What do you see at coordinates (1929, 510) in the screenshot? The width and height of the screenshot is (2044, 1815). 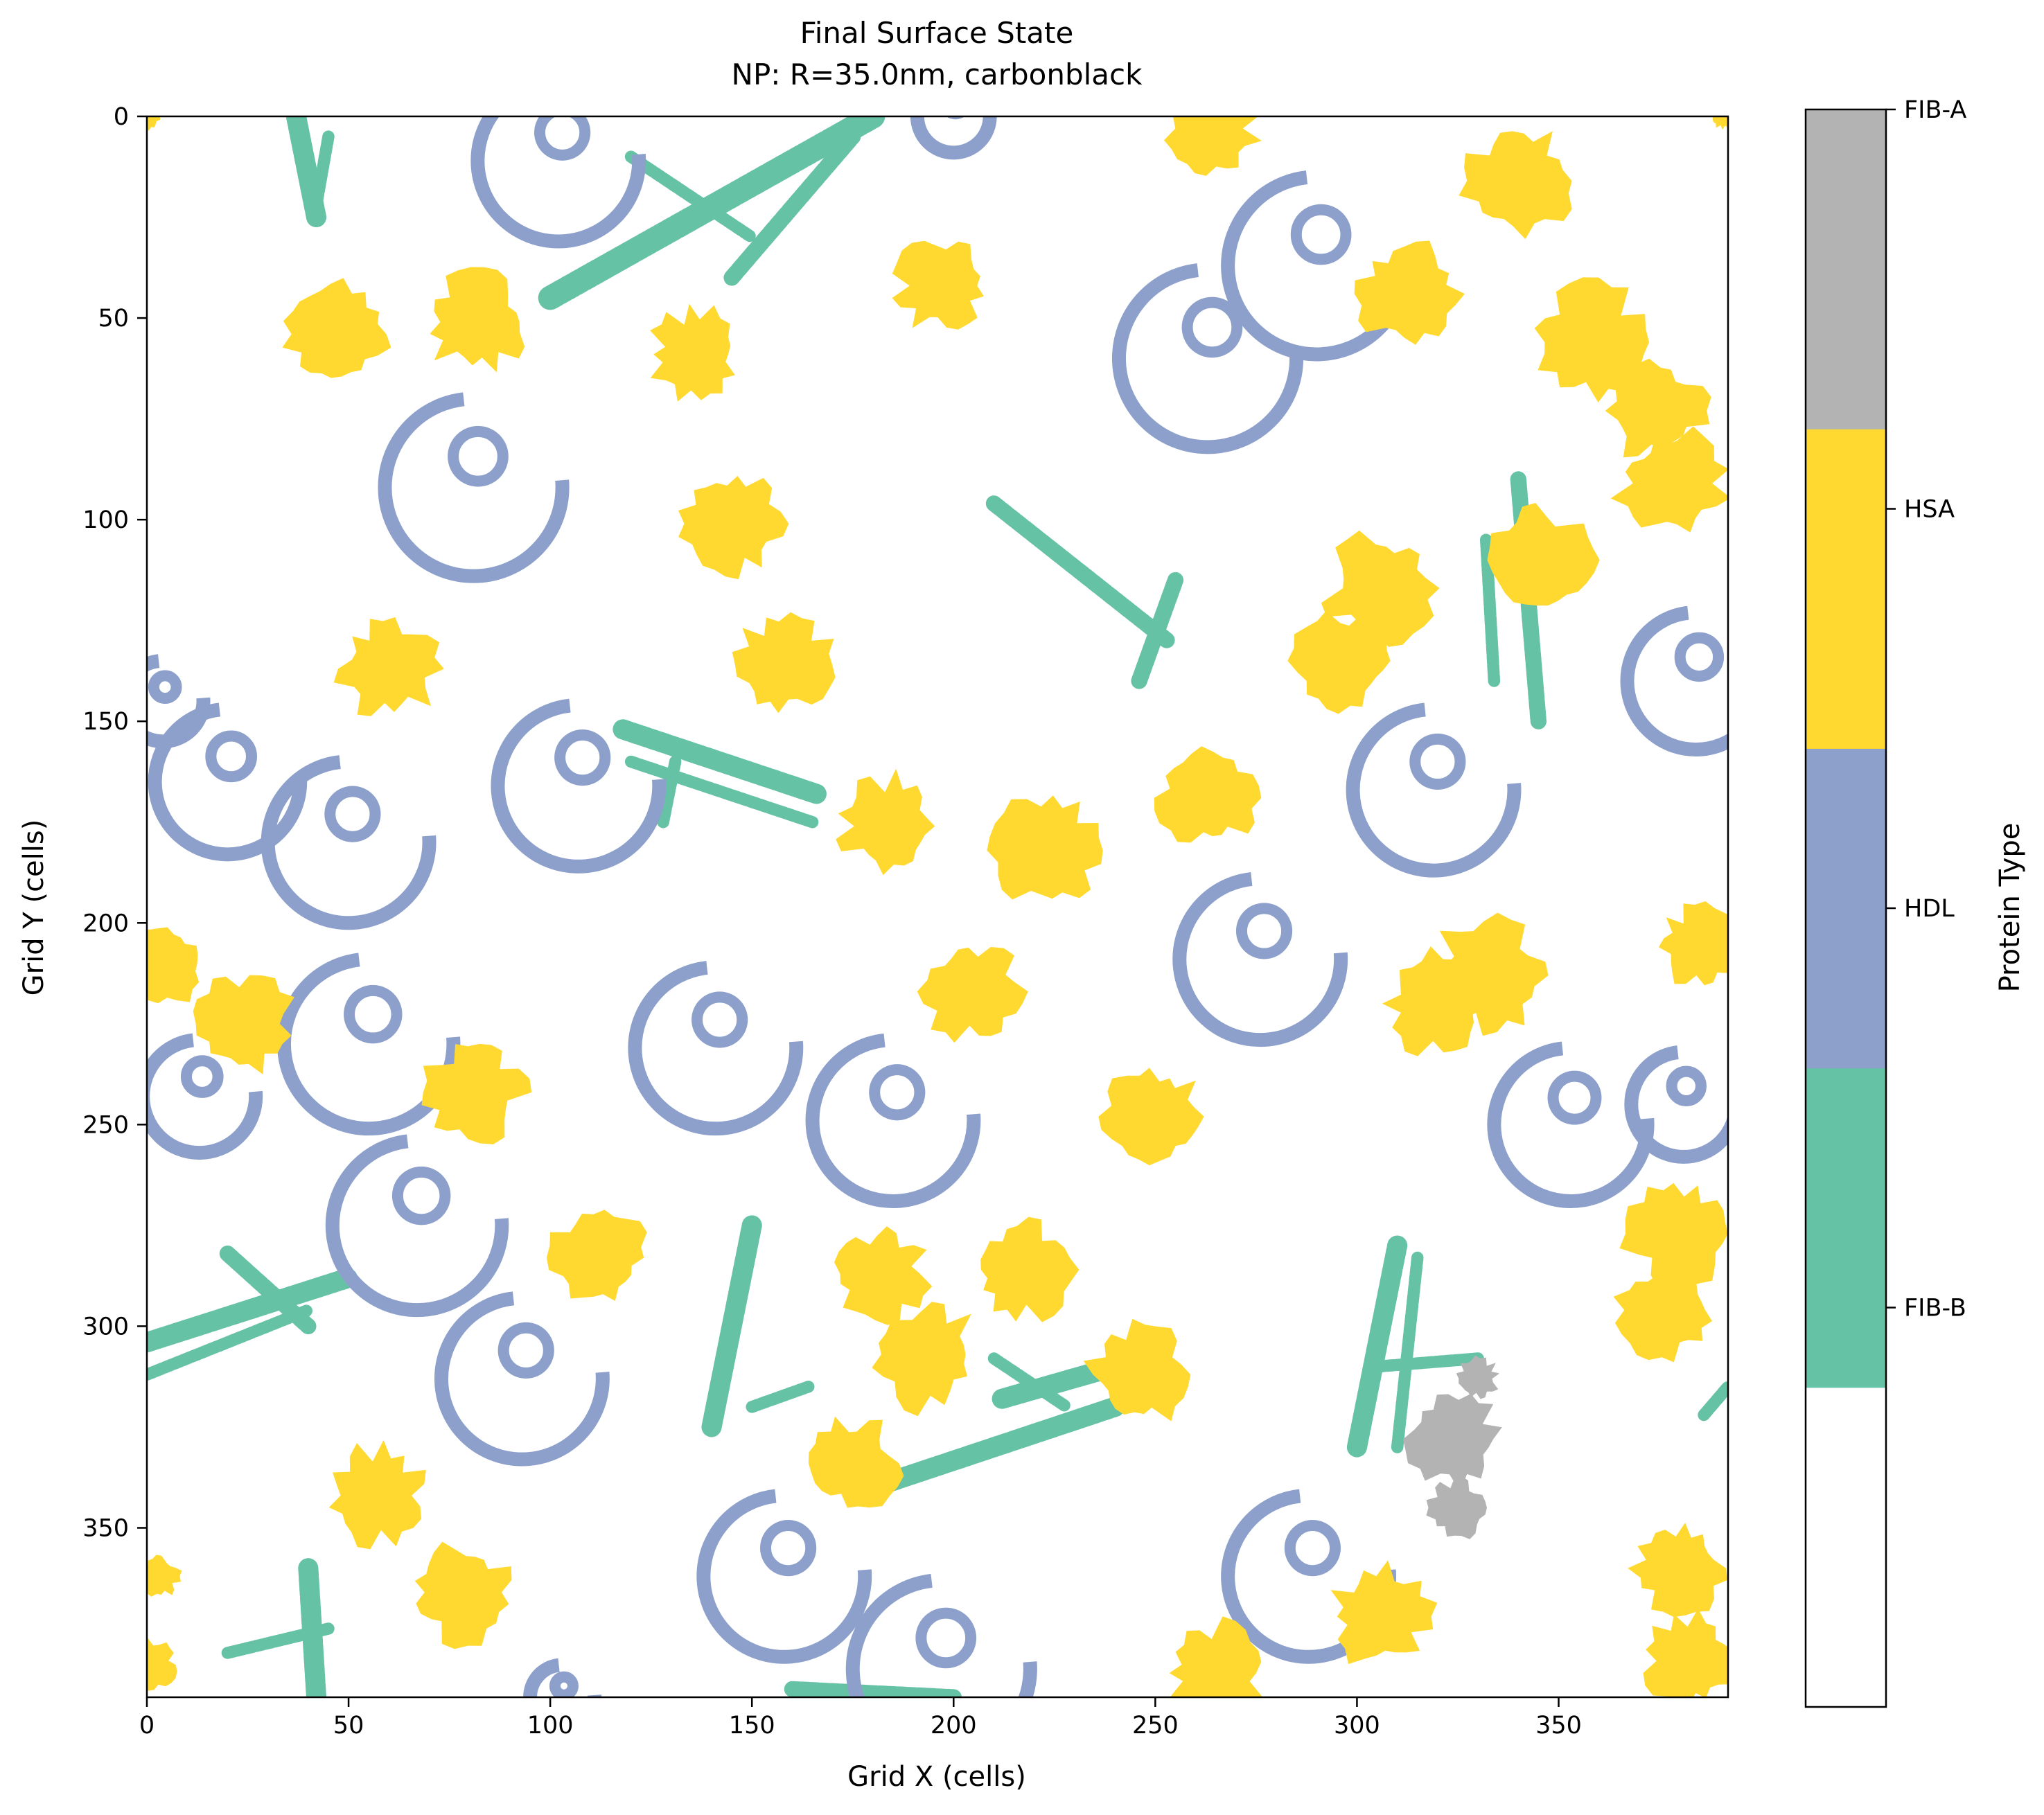 I see `colorbar-tick-label: HSA` at bounding box center [1929, 510].